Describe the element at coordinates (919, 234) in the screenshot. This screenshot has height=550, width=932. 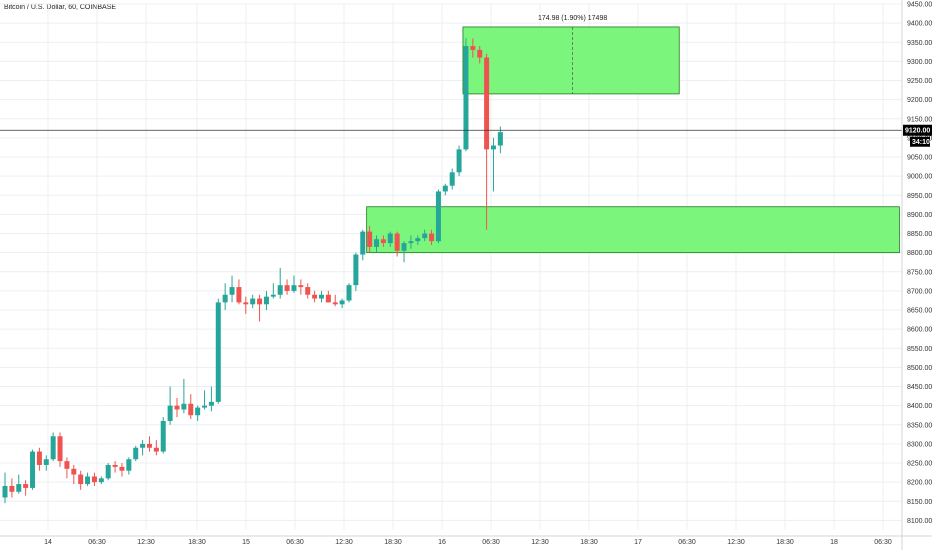
I see `y-tick-label: 8850.00` at that location.